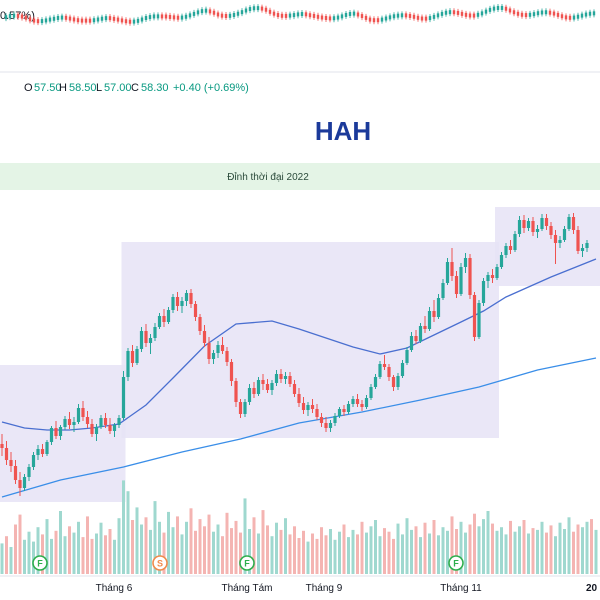 The height and width of the screenshot is (600, 600). What do you see at coordinates (211, 88) in the screenshot?
I see `ohlc-change: +0.40 (+0.69%)` at bounding box center [211, 88].